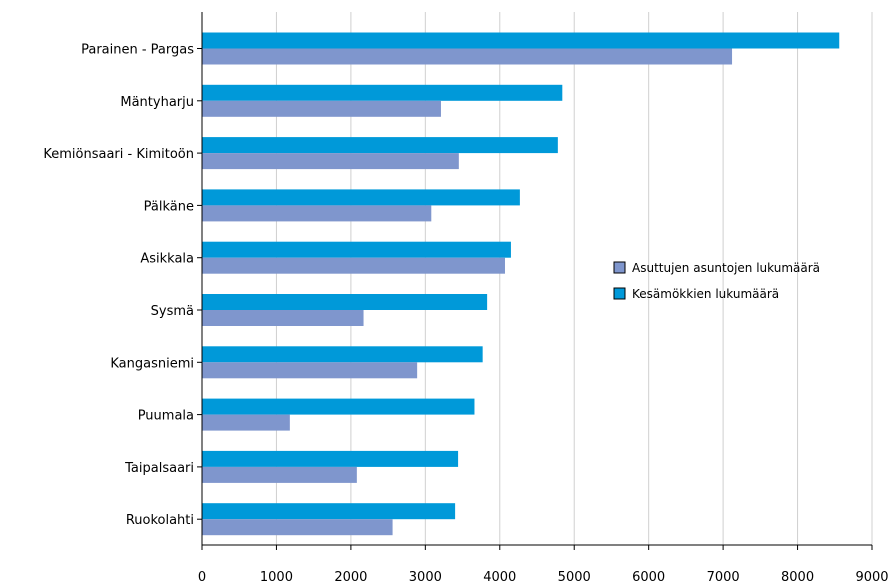 The image size is (890, 583). What do you see at coordinates (705, 294) in the screenshot?
I see `legend-label: Kesämökkien lukumäärä` at bounding box center [705, 294].